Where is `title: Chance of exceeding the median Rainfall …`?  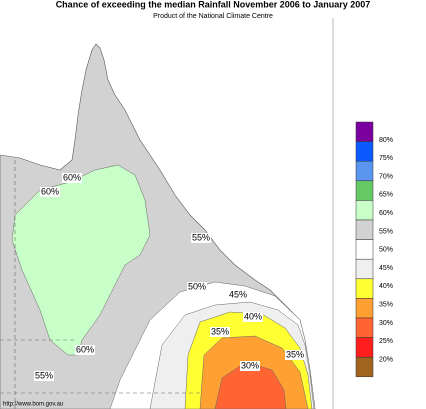 title: Chance of exceeding the median Rainfall … is located at coordinates (213, 4).